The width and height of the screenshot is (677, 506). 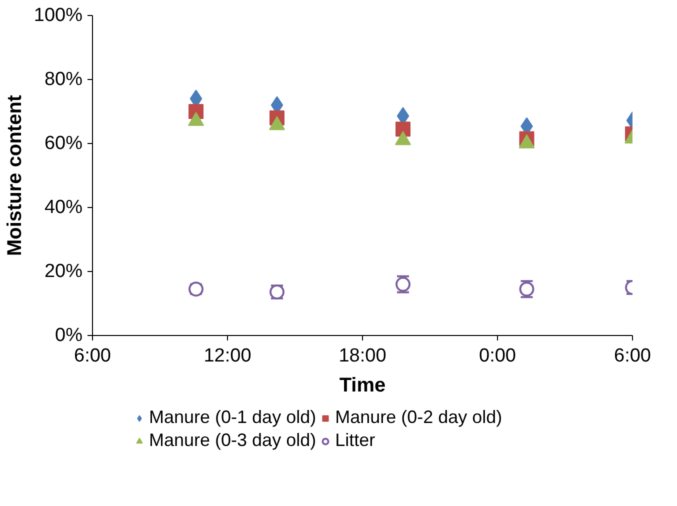 I want to click on legend-label: Manure (0-1 day old), so click(x=232, y=417).